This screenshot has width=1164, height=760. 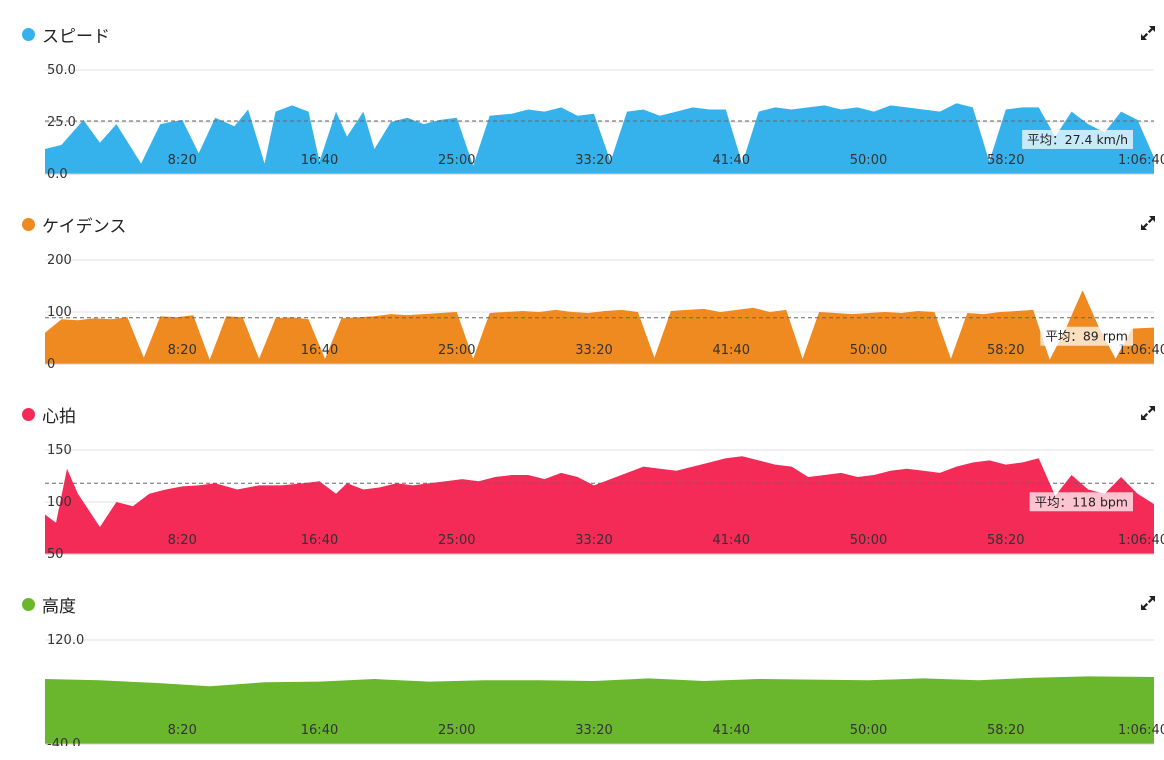 I want to click on heart-rate-average-label: 平均：118 bpm, so click(x=1081, y=501).